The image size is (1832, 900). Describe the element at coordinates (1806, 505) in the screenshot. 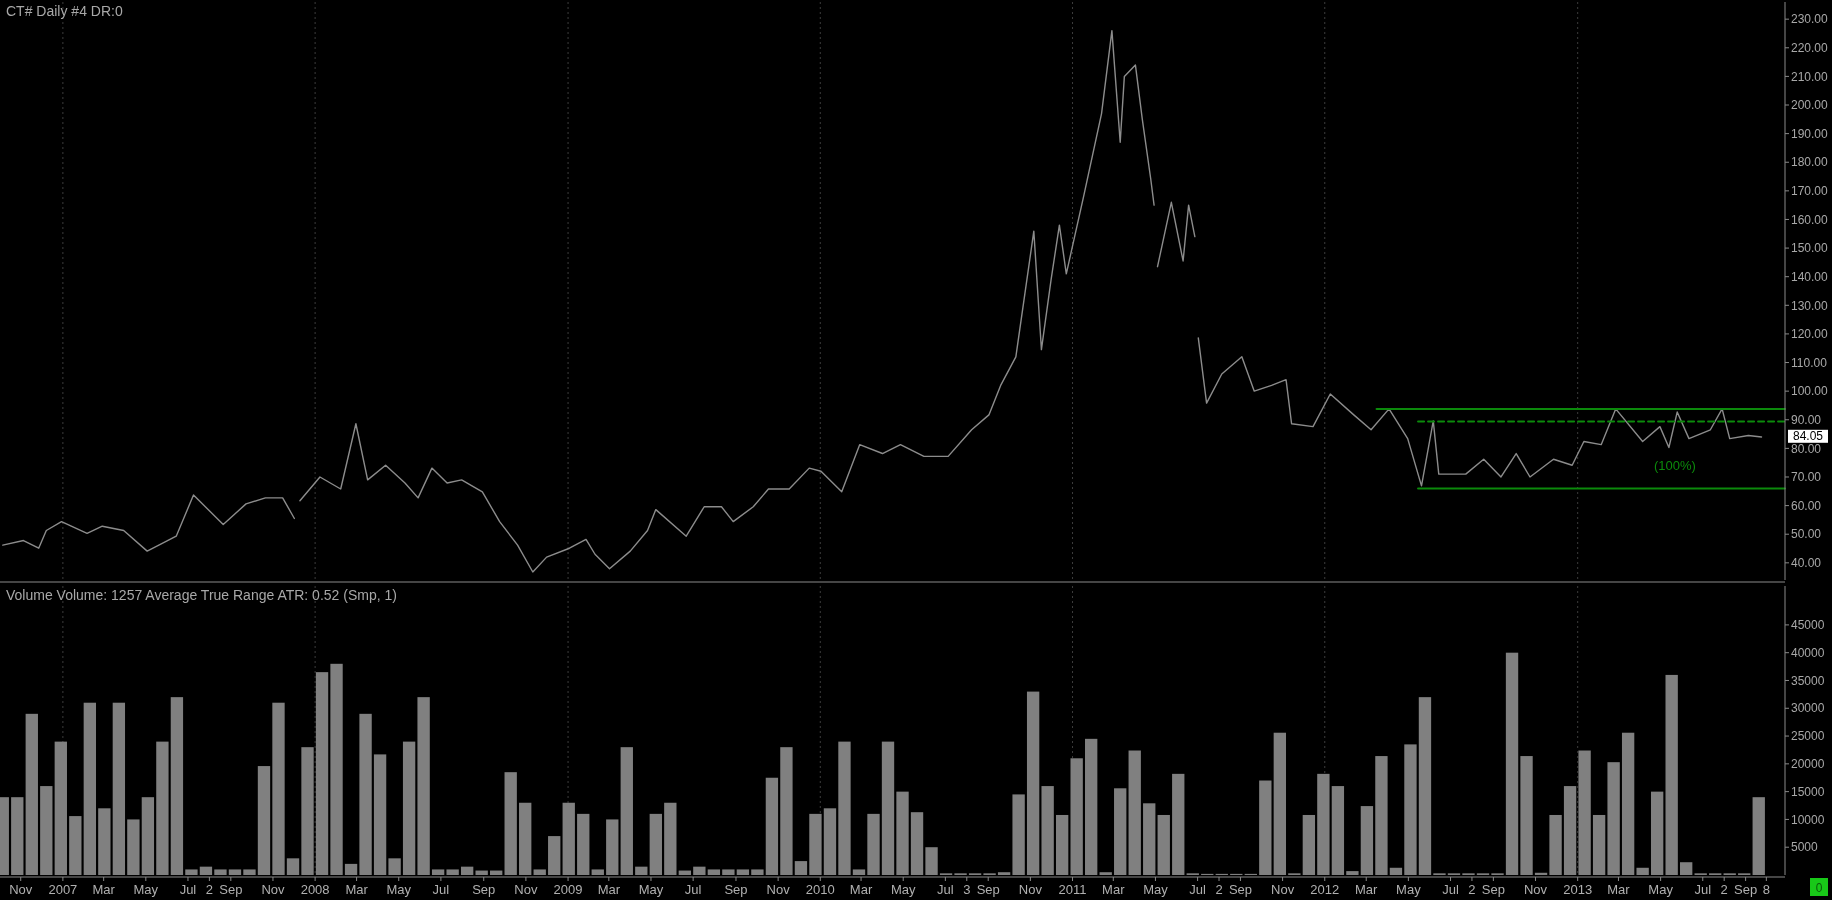

I see `y-tick-label: 60.00` at that location.